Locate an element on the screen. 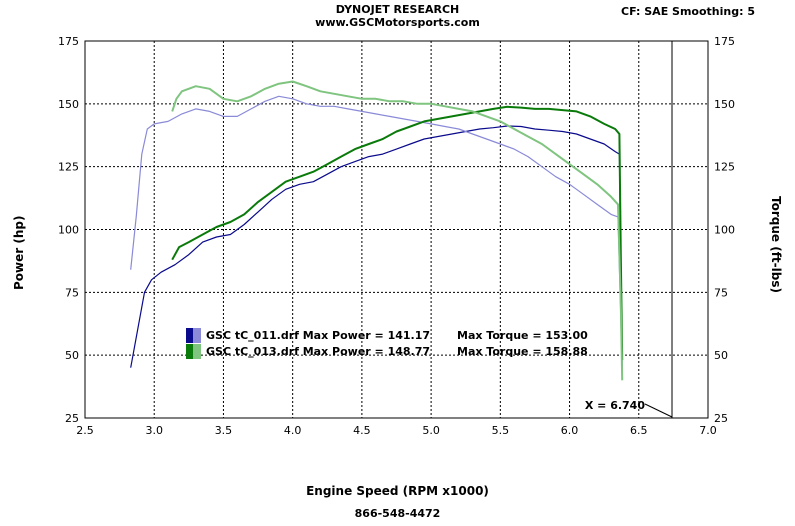 The width and height of the screenshot is (795, 526). legend-run2-power: GSC tC_013.drf Max Power = 148.77 is located at coordinates (318, 351).